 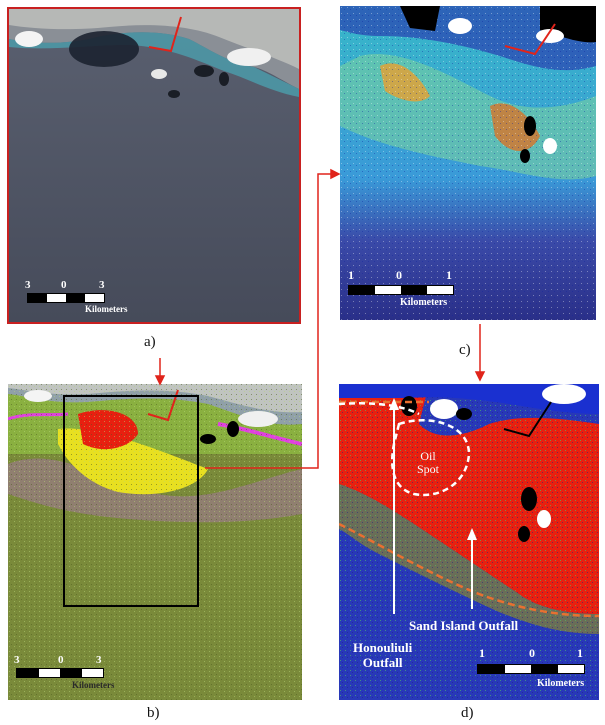 What do you see at coordinates (131, 501) in the screenshot?
I see `subset-rectangle` at bounding box center [131, 501].